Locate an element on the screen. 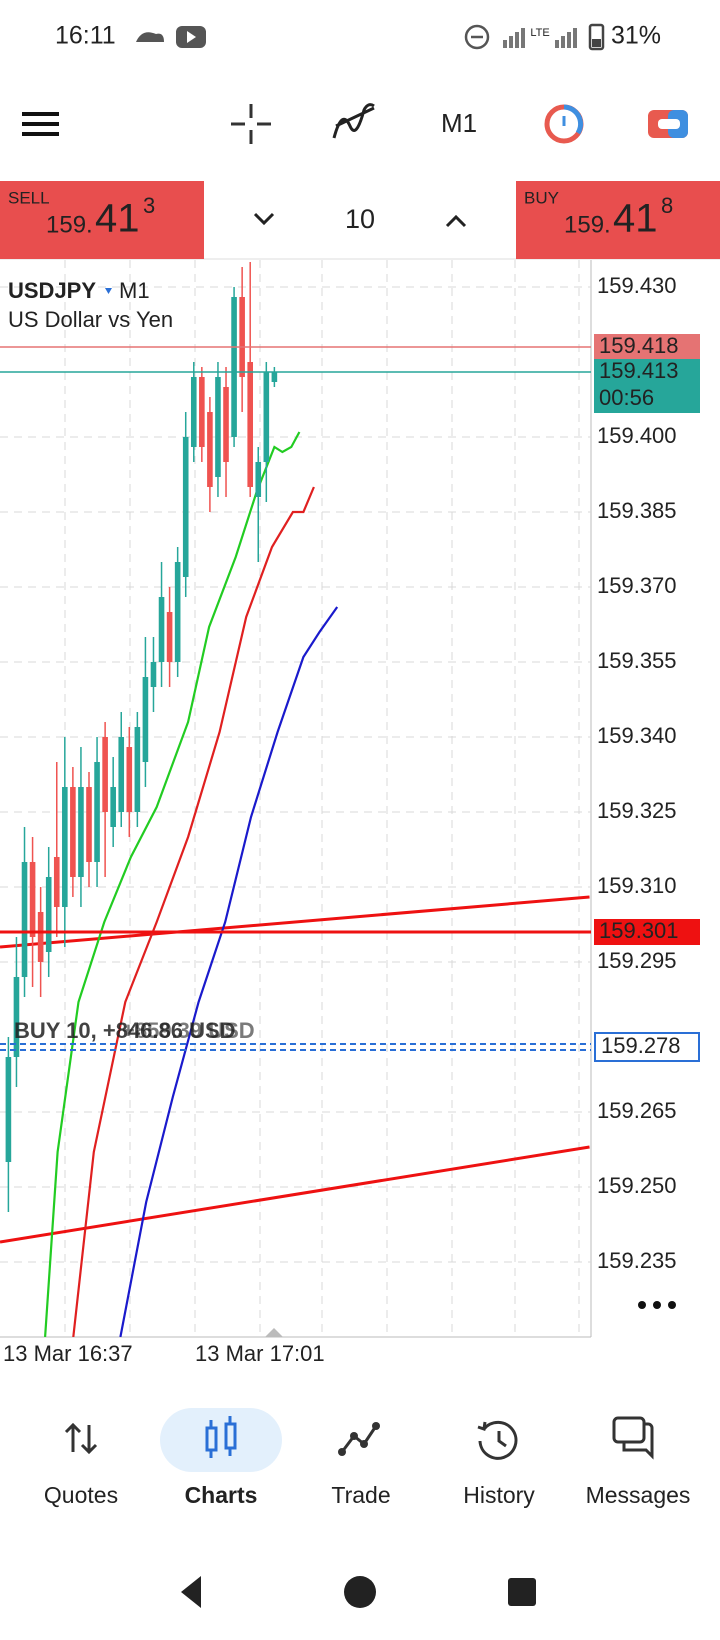  volume-up is located at coordinates (456, 221).